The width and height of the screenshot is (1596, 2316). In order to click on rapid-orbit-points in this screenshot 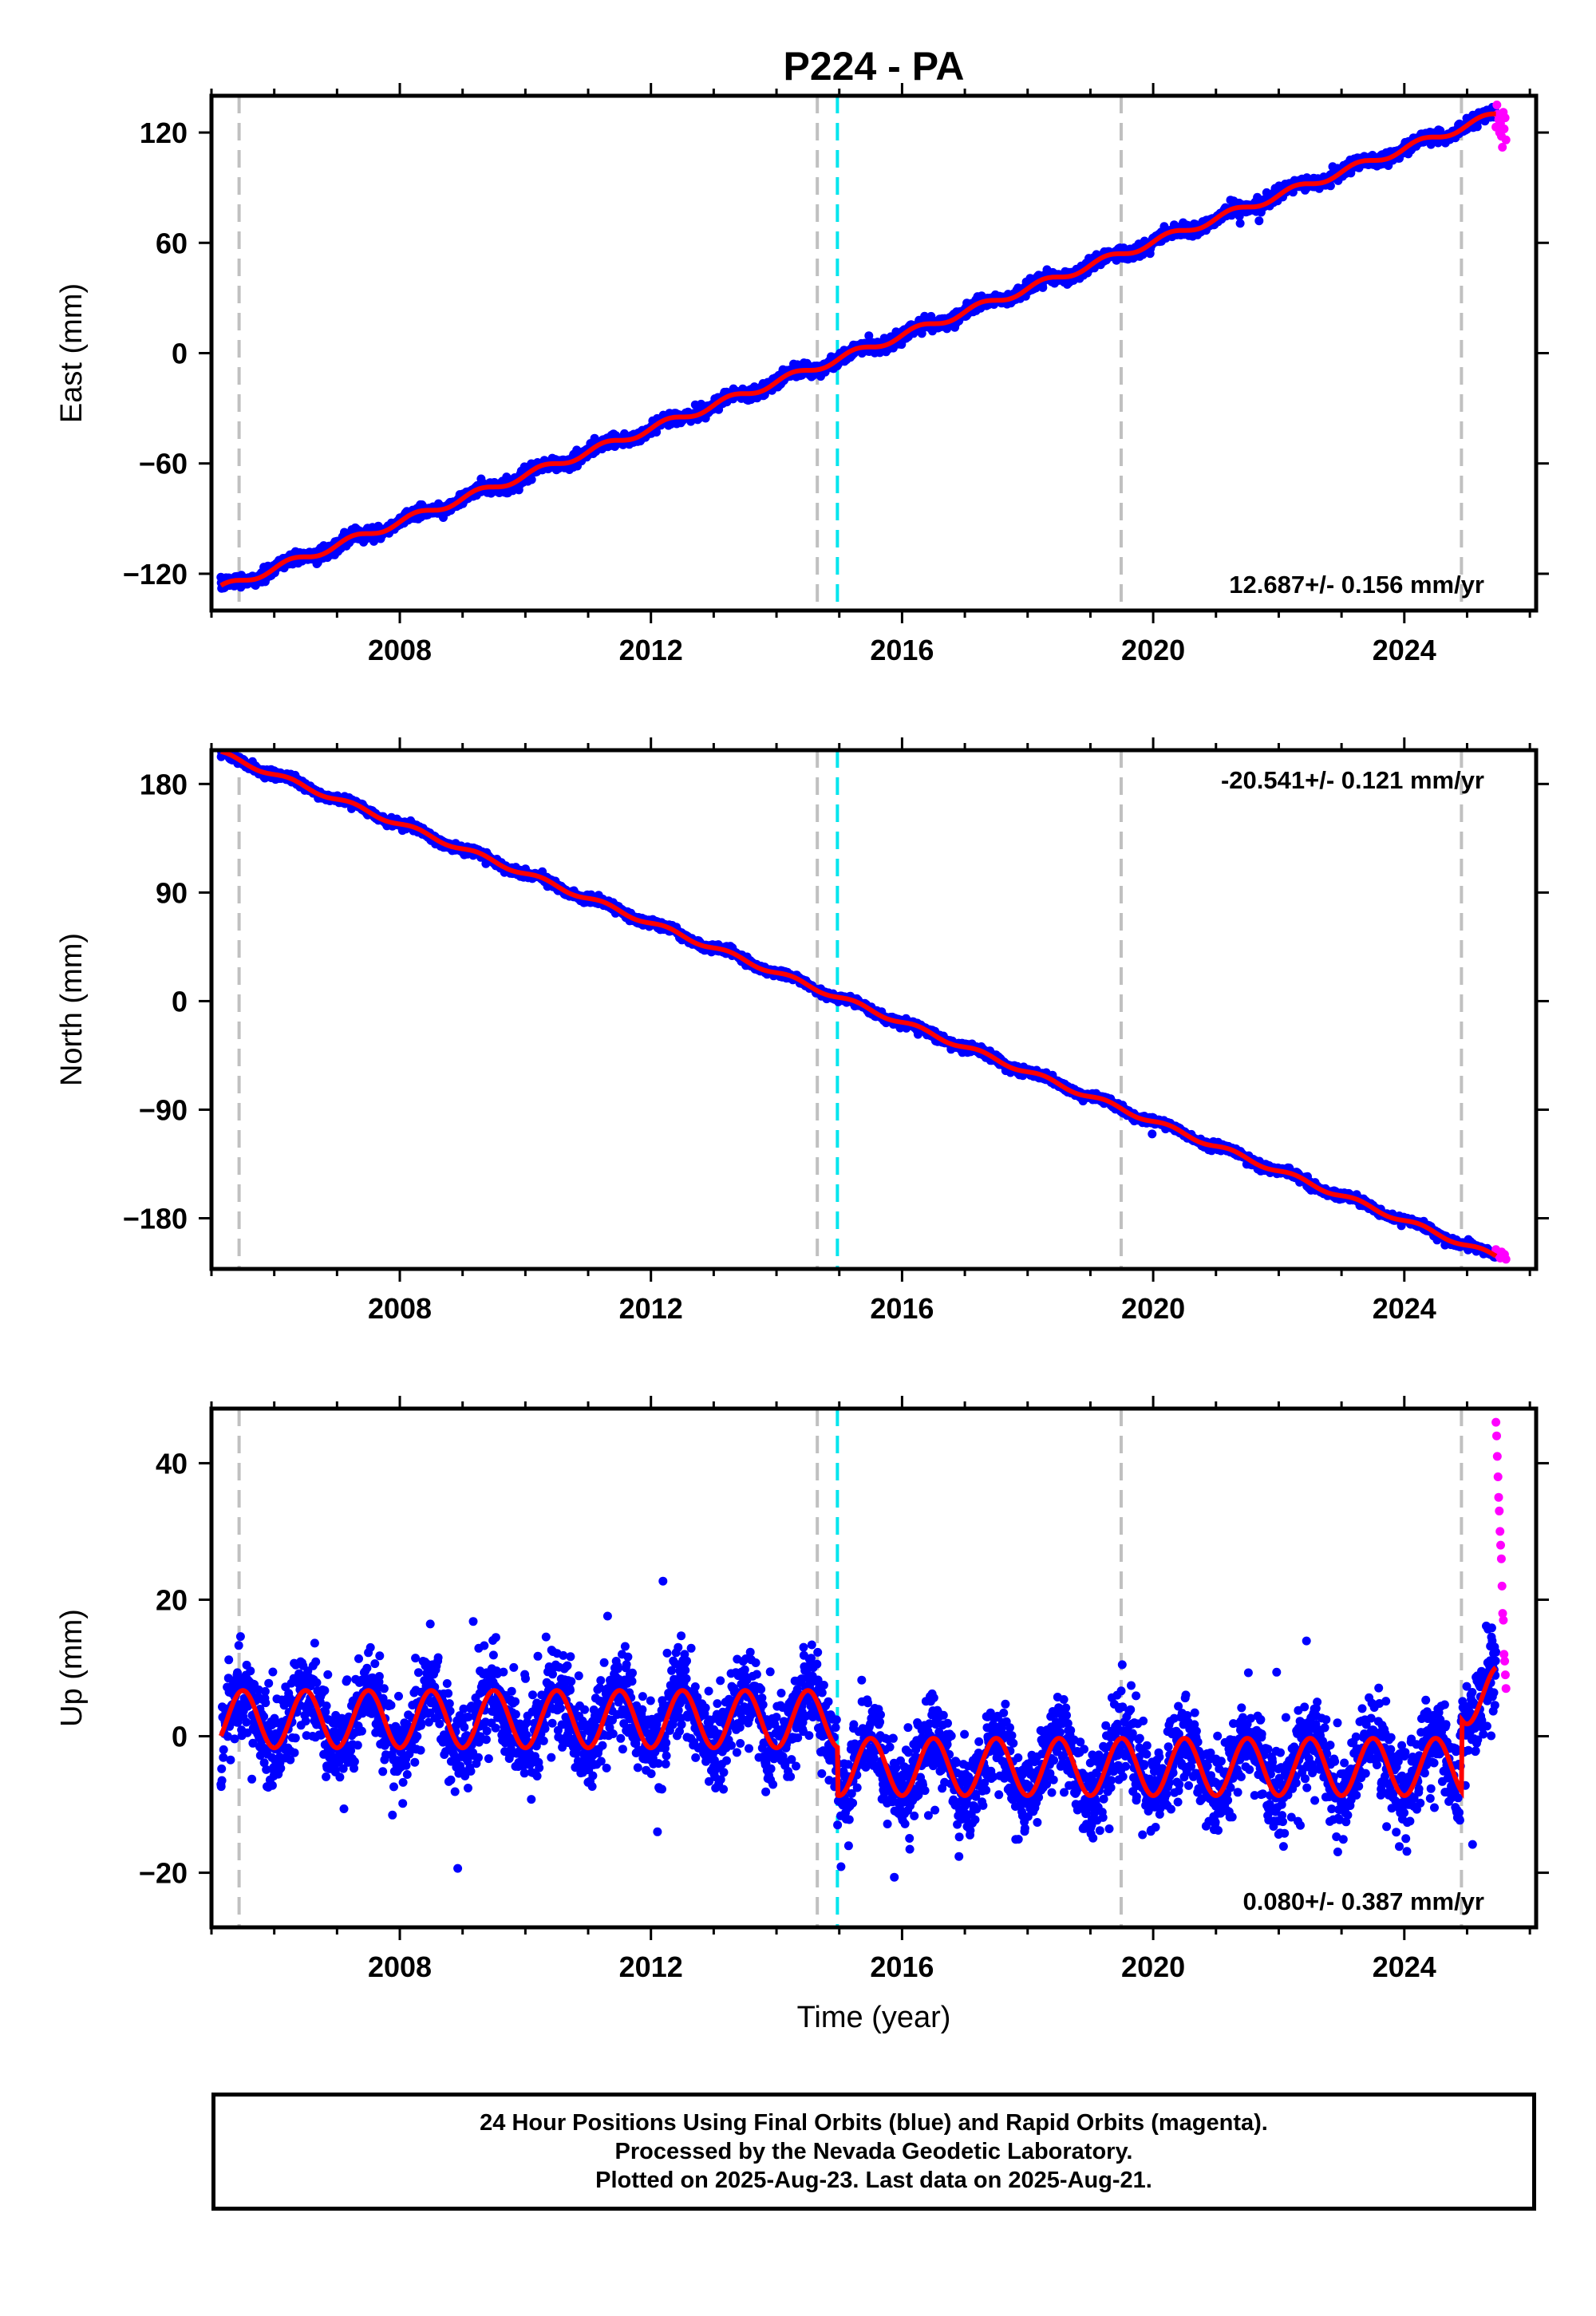, I will do `click(1501, 126)`.